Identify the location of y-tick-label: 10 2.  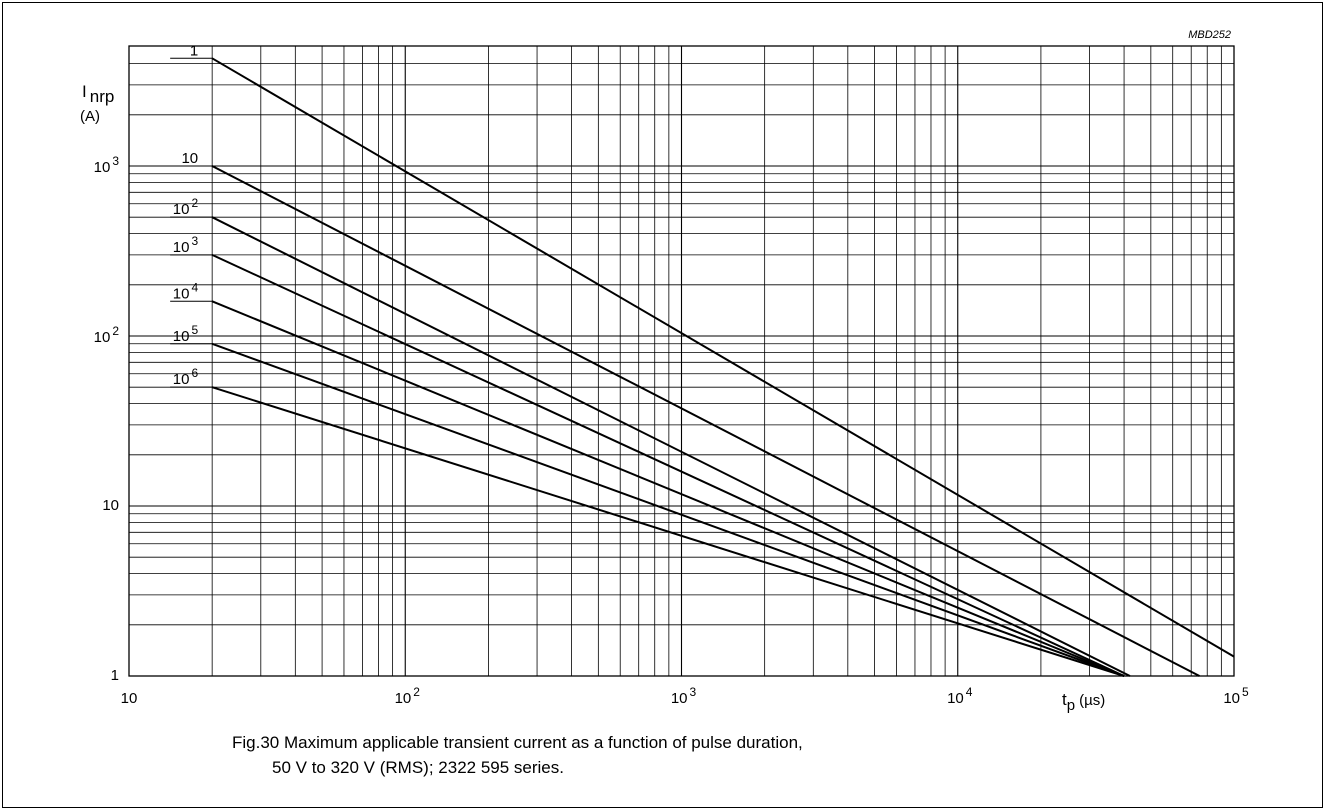
(107, 335).